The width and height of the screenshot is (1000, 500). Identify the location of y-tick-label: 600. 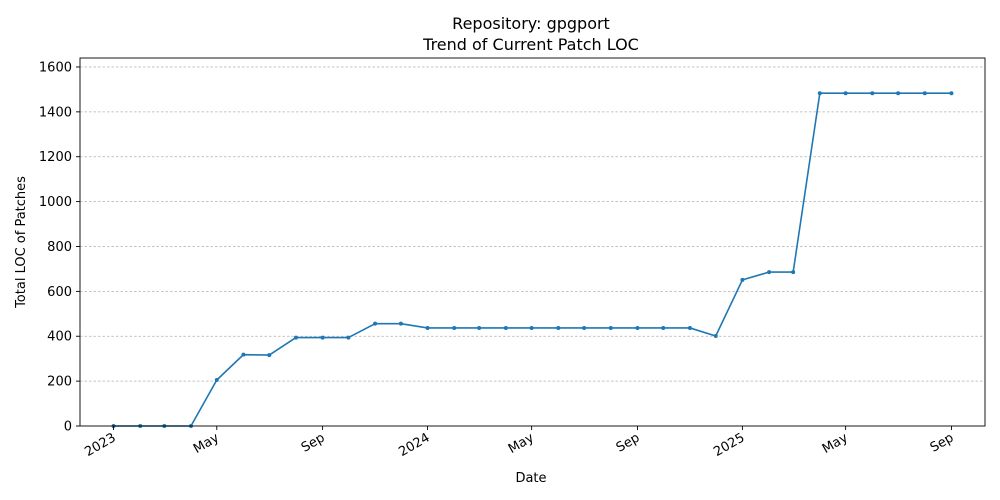
(59, 292).